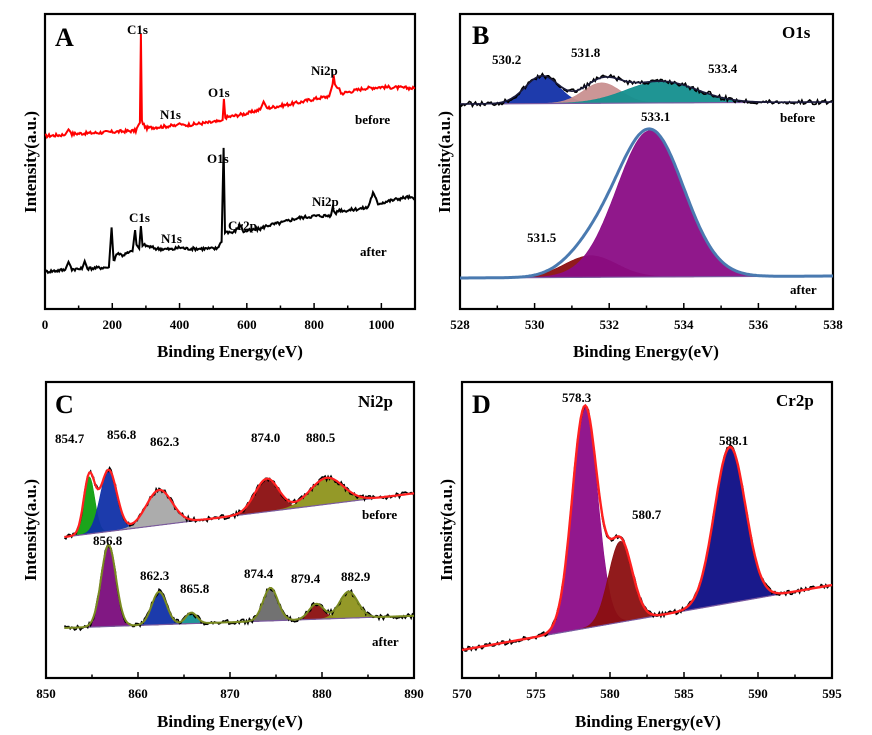 The width and height of the screenshot is (872, 735). I want to click on x-tick-label: 800, so click(314, 324).